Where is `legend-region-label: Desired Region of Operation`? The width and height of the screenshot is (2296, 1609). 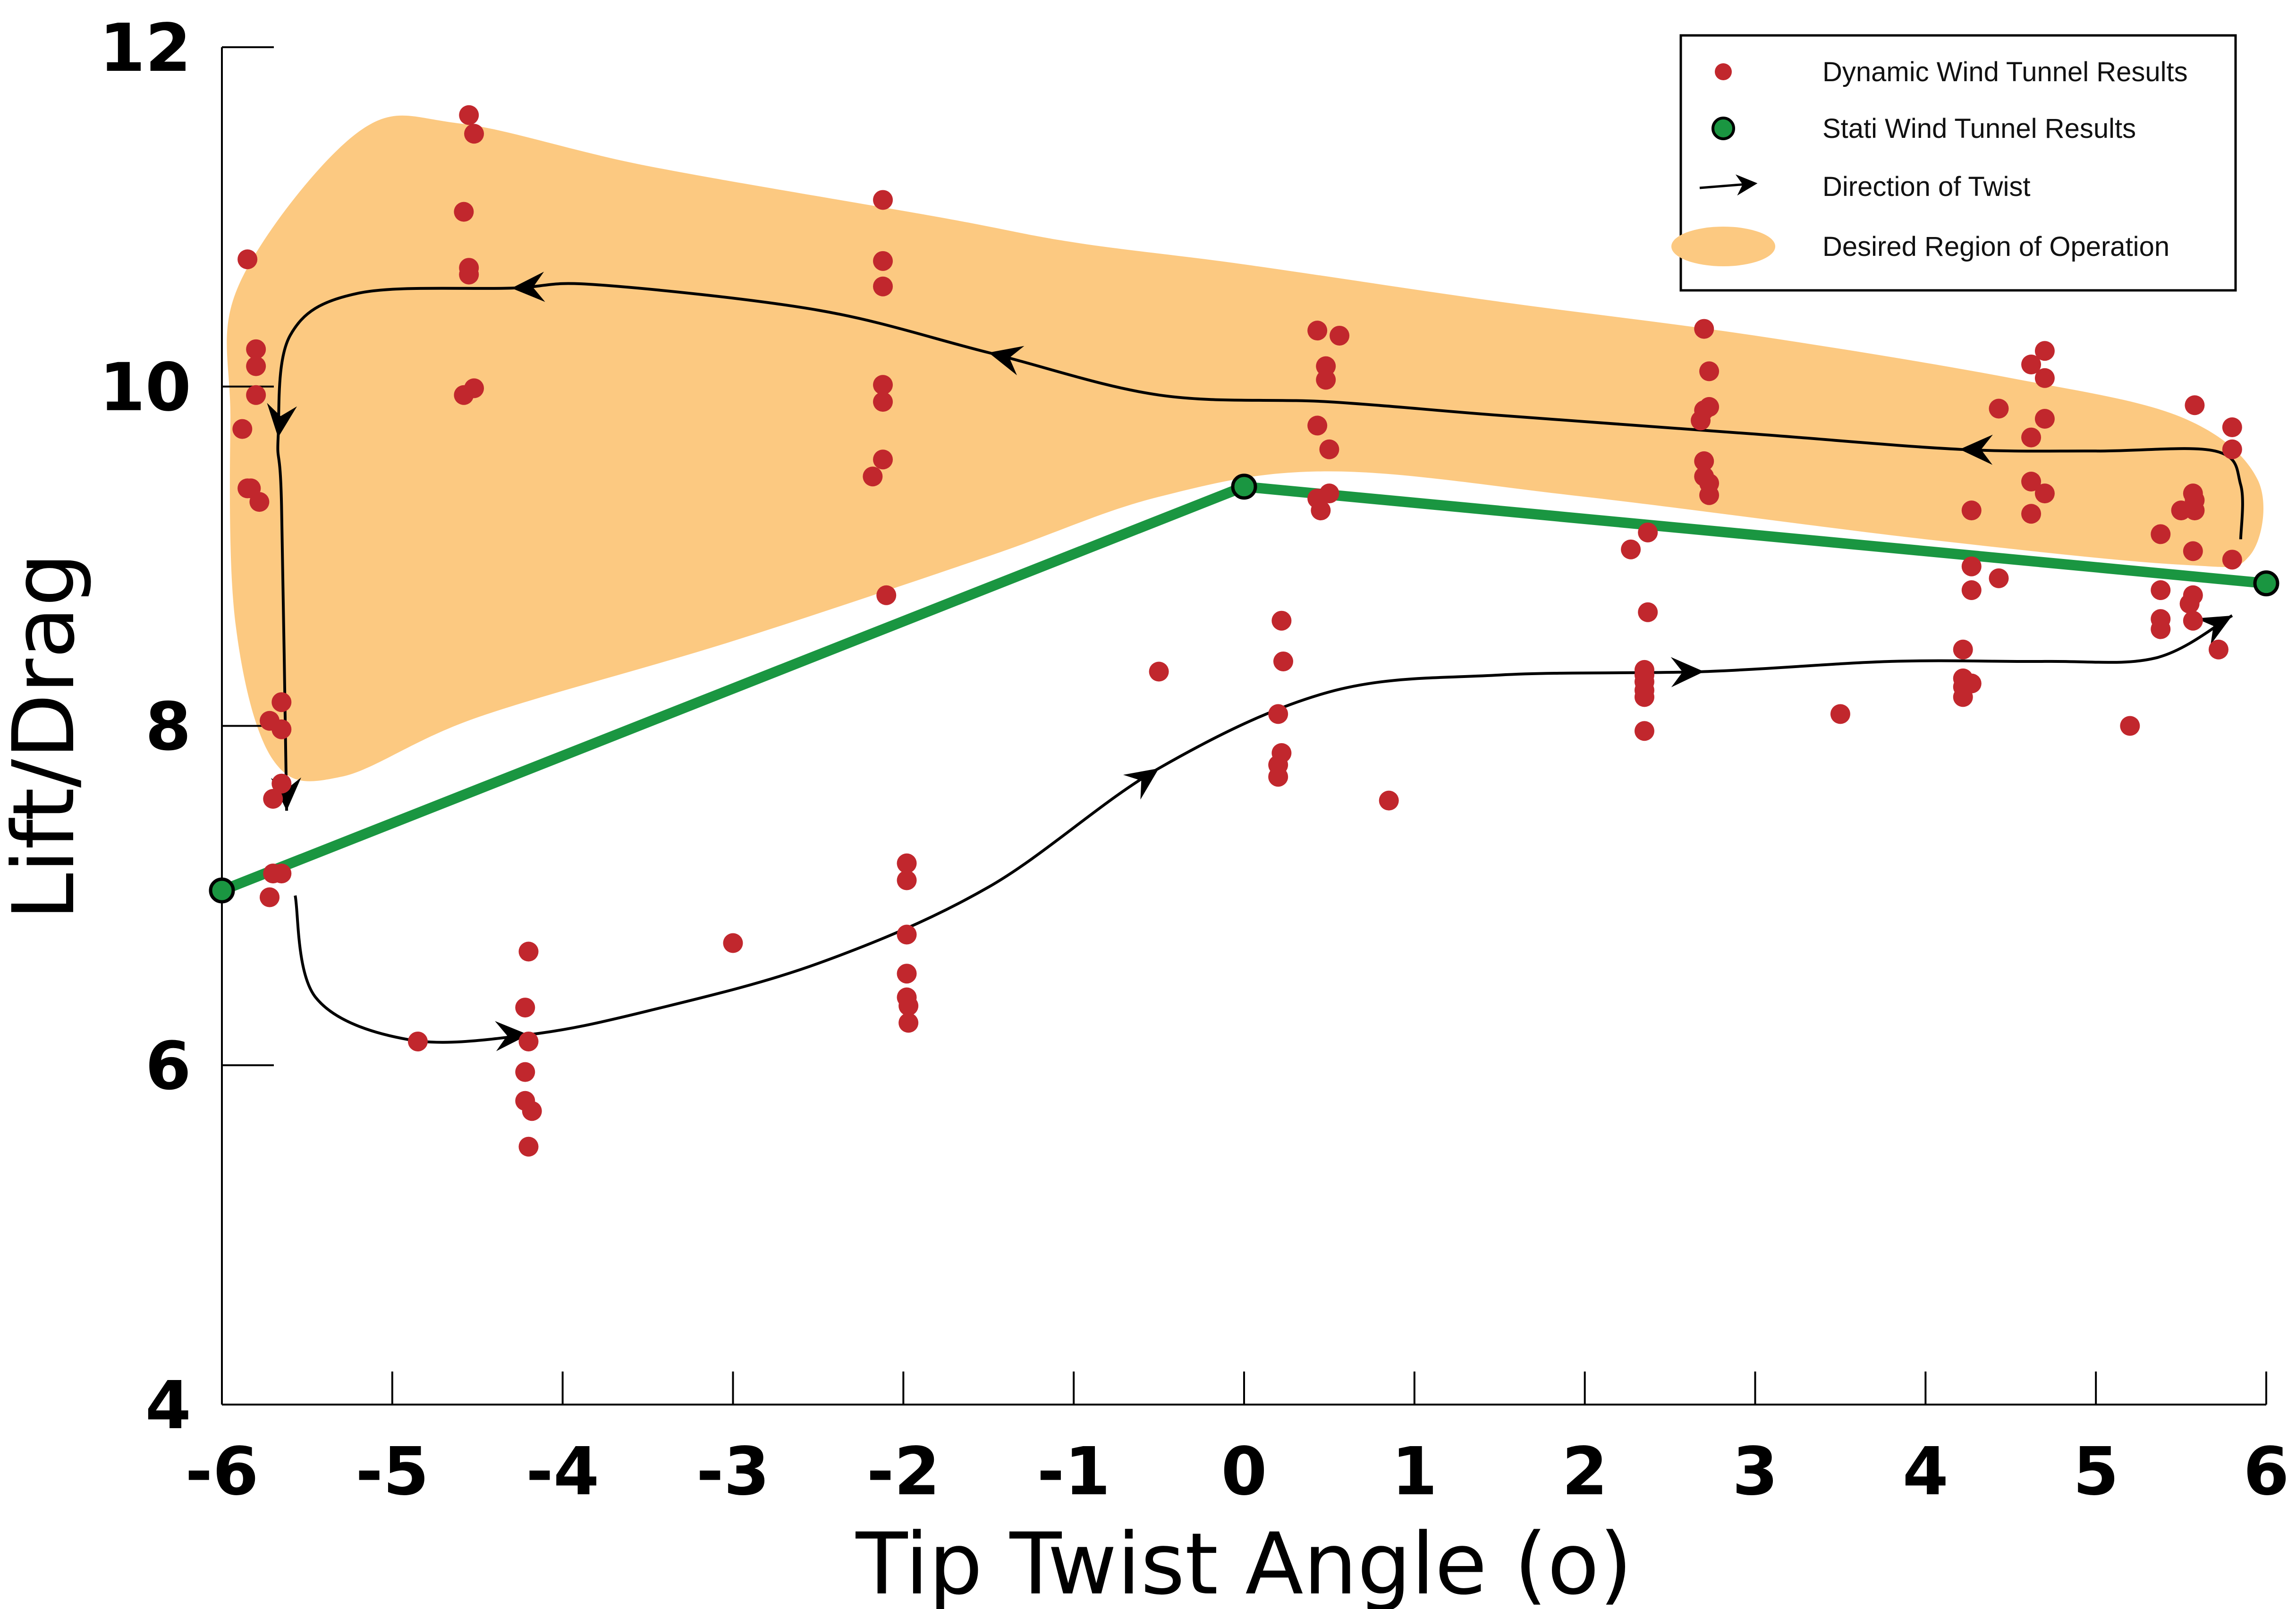 legend-region-label: Desired Region of Operation is located at coordinates (1995, 246).